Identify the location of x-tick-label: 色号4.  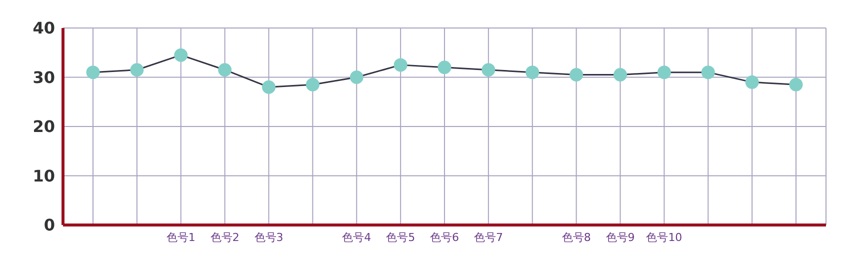
(357, 237).